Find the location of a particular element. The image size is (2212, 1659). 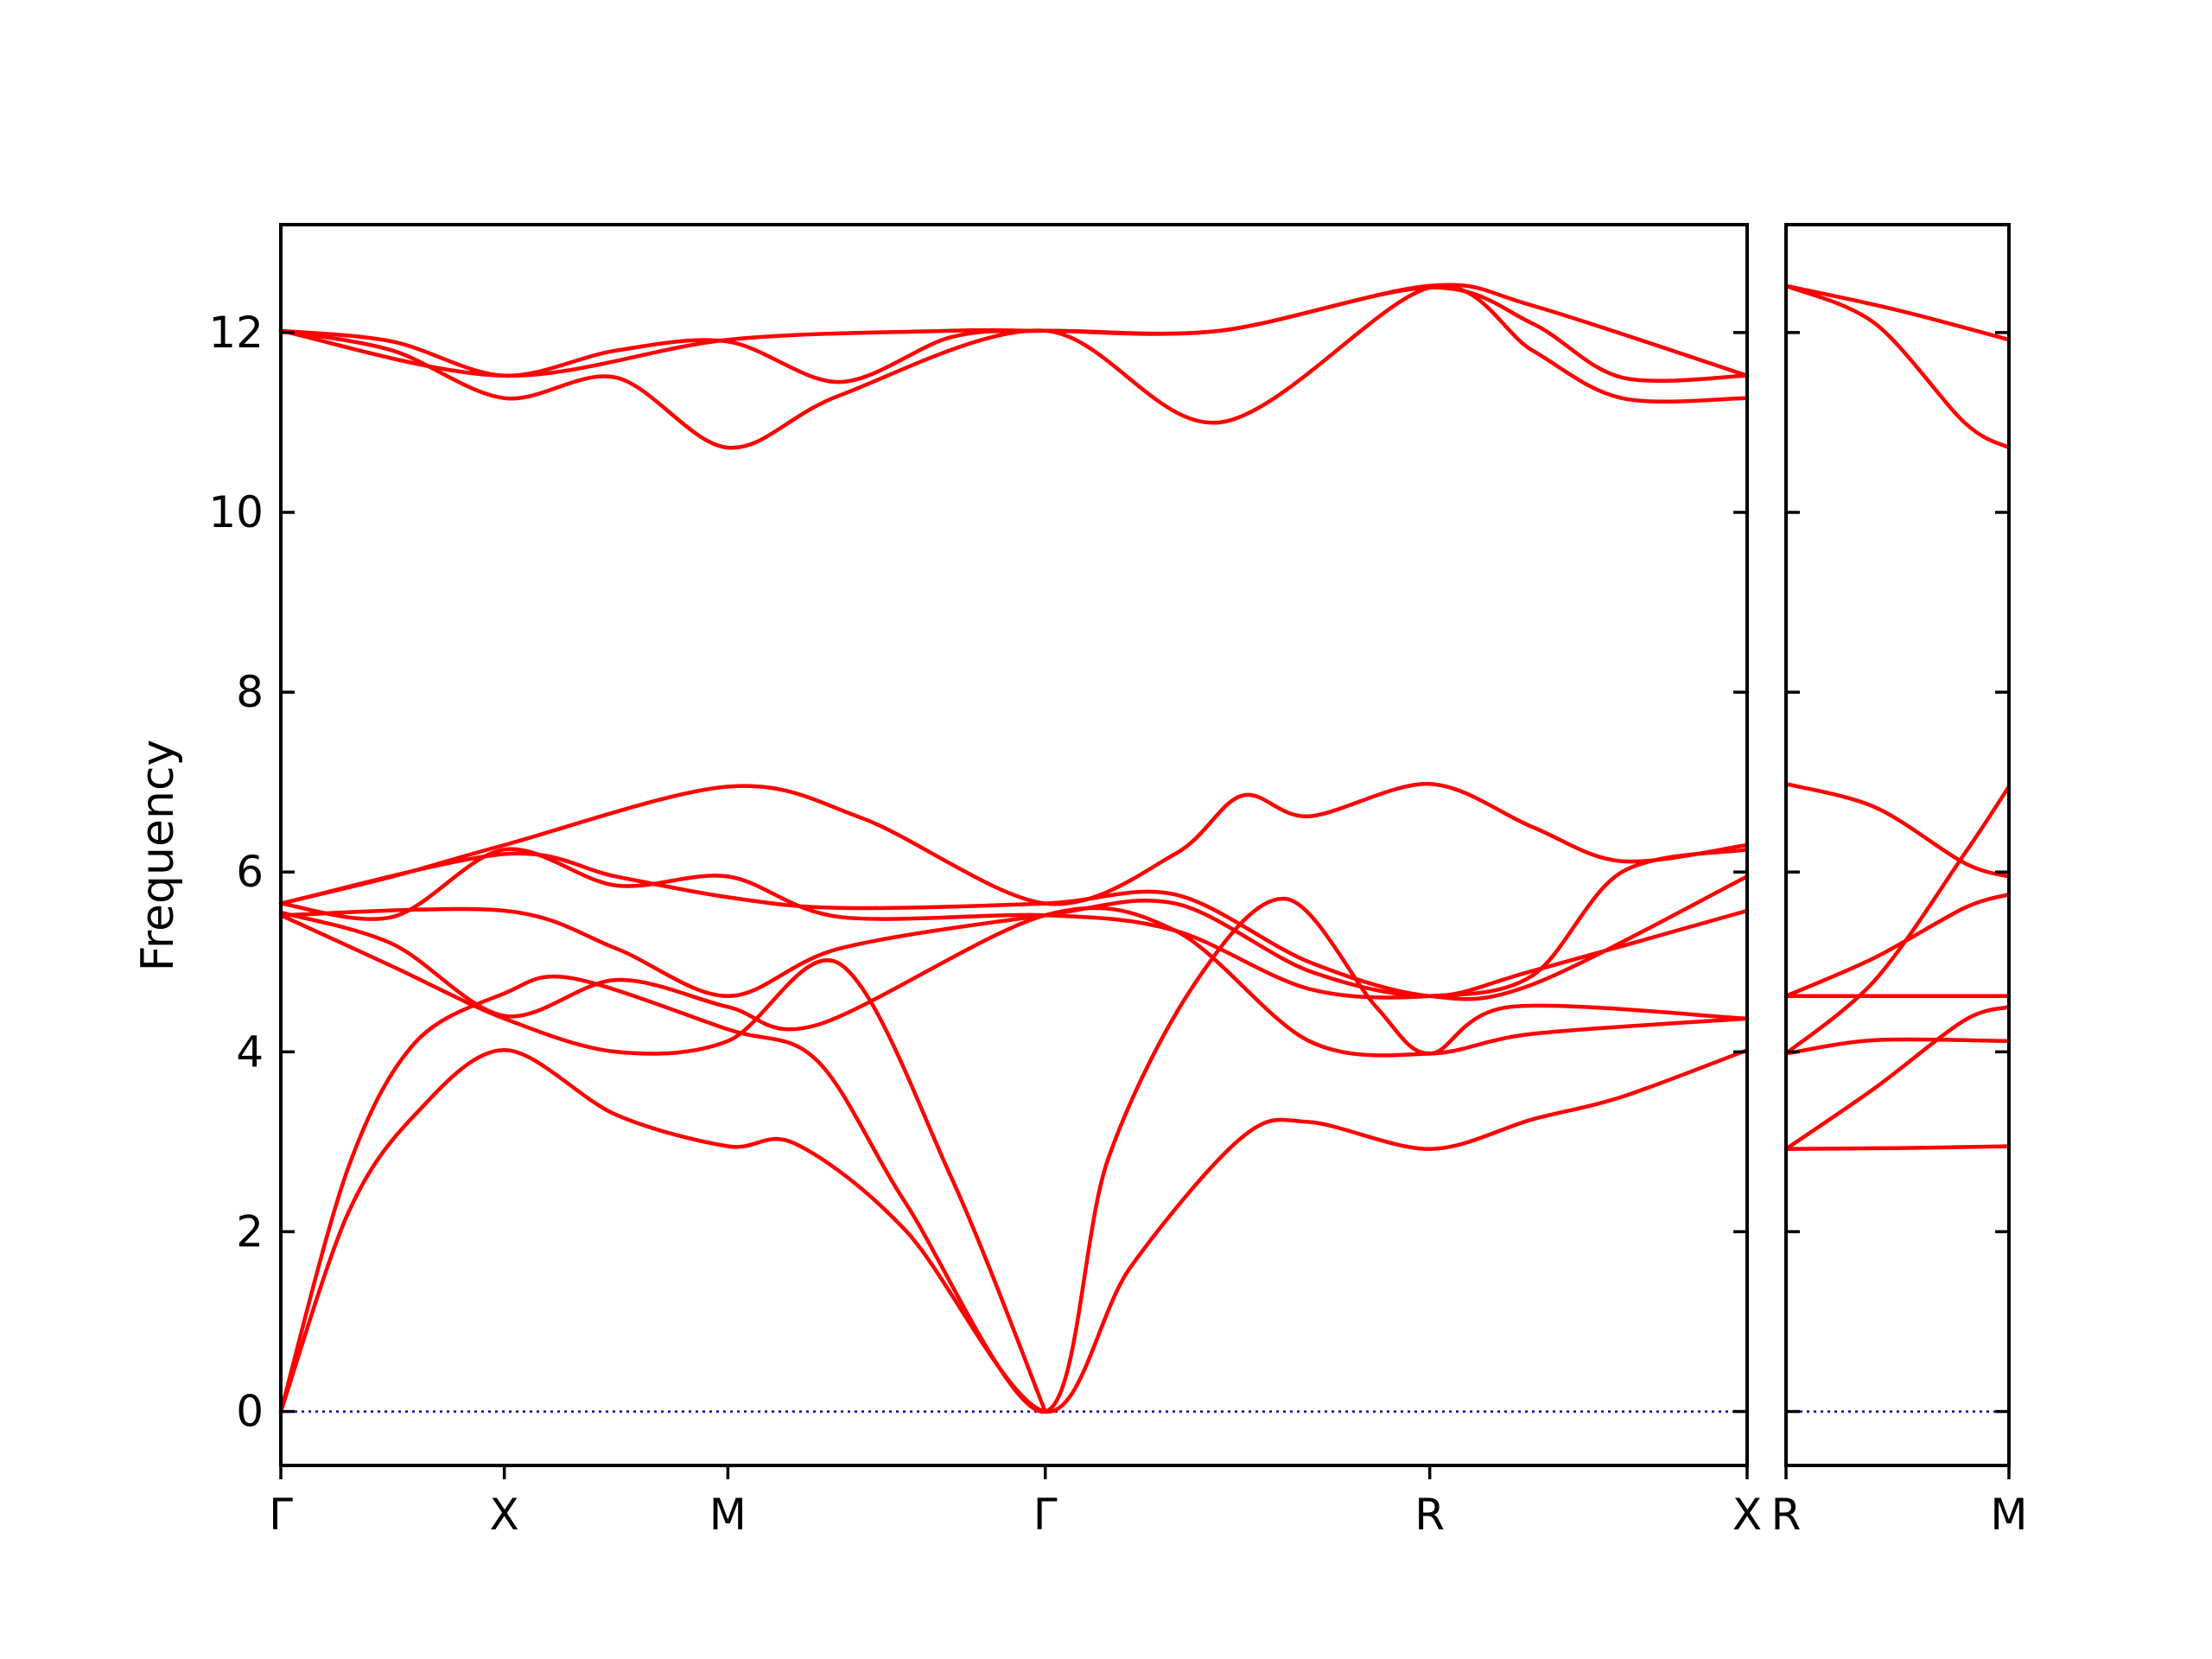

y-axis-label: Frequency is located at coordinates (158, 856).